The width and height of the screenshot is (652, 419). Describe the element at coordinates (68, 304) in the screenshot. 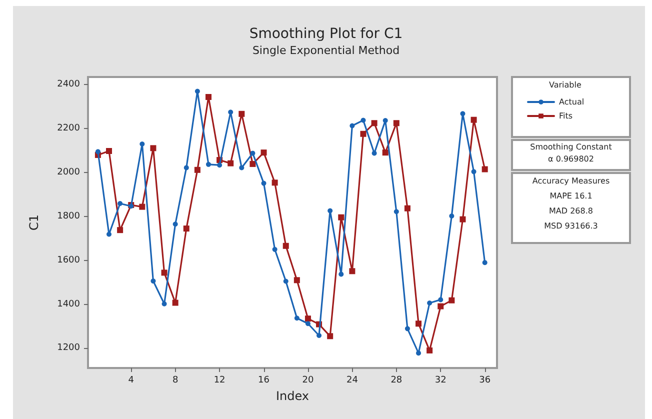

I see `y-tick-label: 1400` at that location.